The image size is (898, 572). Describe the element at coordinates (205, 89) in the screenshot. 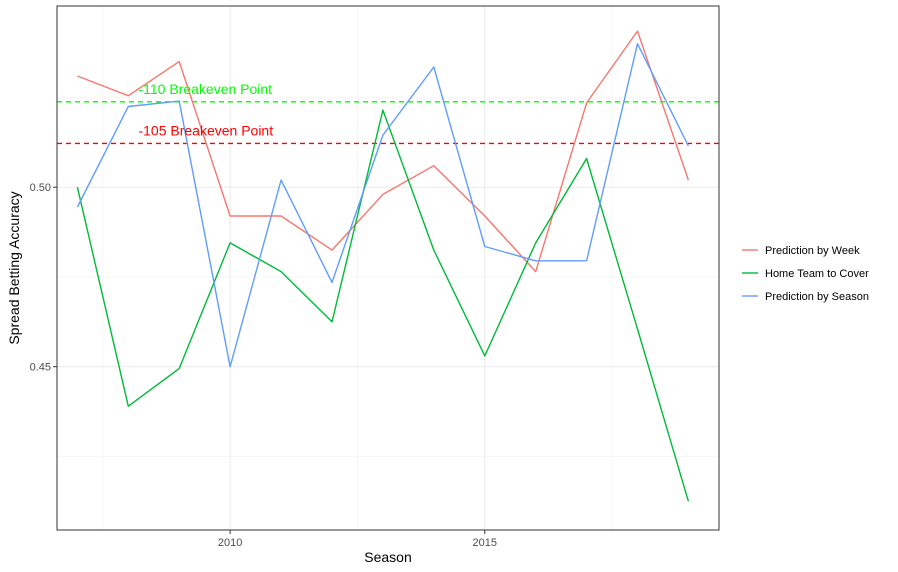

I see `reference-label: -110 Breakeven Point` at that location.